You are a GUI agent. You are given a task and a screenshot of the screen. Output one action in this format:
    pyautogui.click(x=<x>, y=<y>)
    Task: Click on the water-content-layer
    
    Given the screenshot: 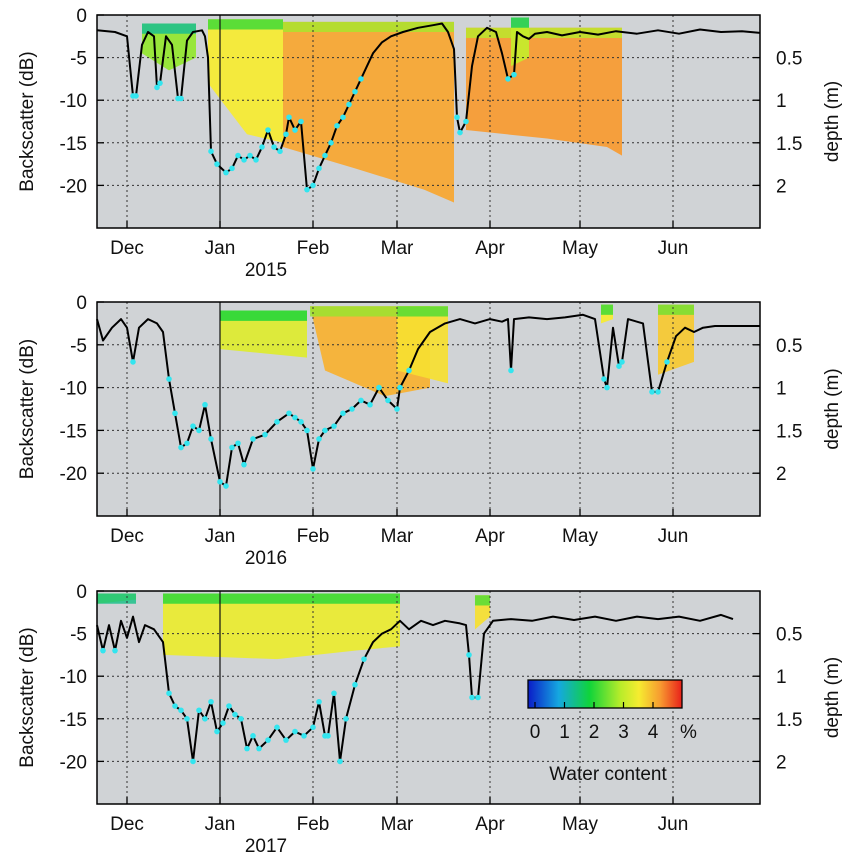 What is the action you would take?
    pyautogui.click(x=457, y=350)
    